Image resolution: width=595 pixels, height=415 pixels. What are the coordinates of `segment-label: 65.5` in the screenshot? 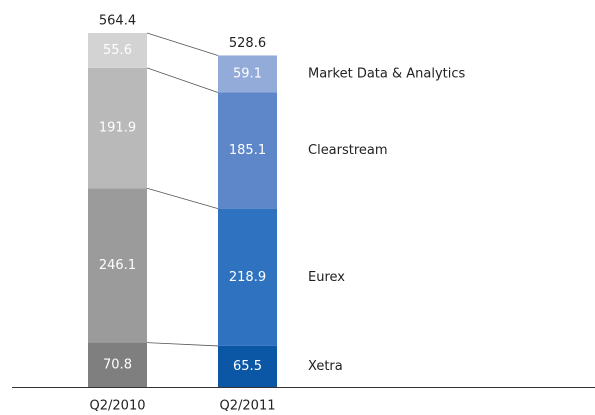 It's located at (247, 366).